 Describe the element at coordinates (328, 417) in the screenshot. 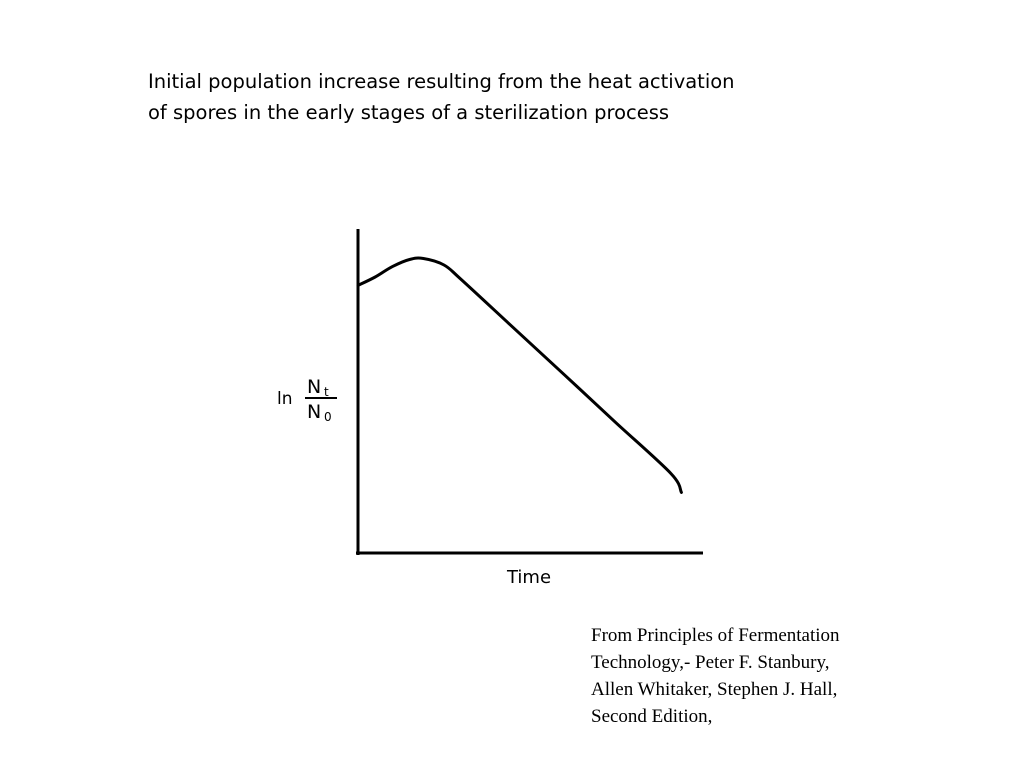

I see `y-axis-label-denominator-subscript: 0` at that location.